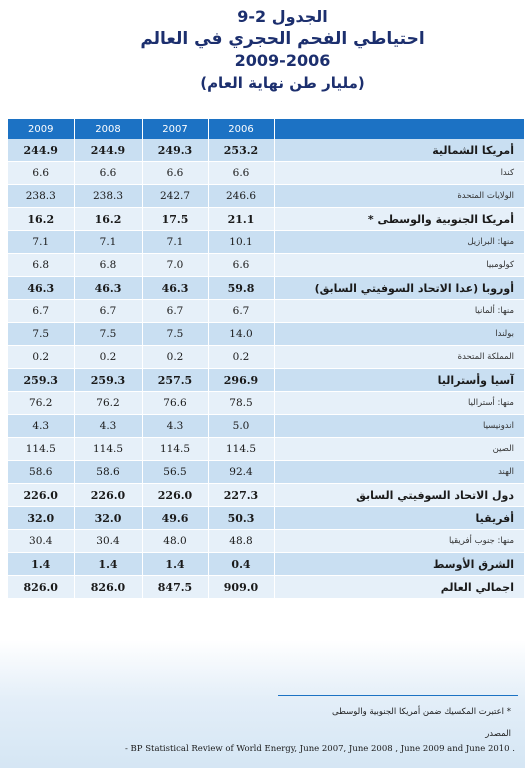 The height and width of the screenshot is (768, 525). What do you see at coordinates (175, 196) in the screenshot?
I see `cell-value-2007: 242.7` at bounding box center [175, 196].